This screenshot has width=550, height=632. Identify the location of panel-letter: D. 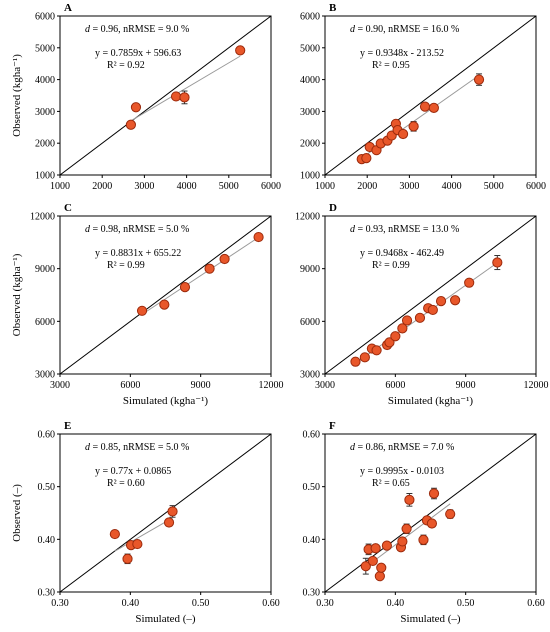
(333, 208).